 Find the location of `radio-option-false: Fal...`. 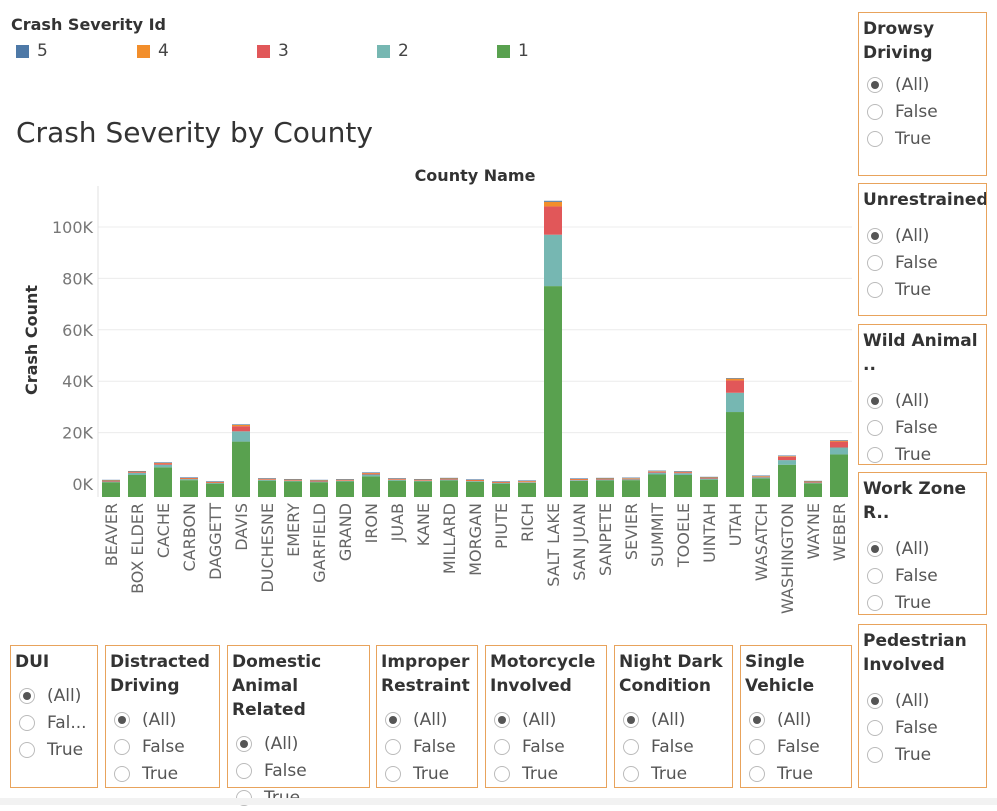

radio-option-false: Fal... is located at coordinates (54, 722).